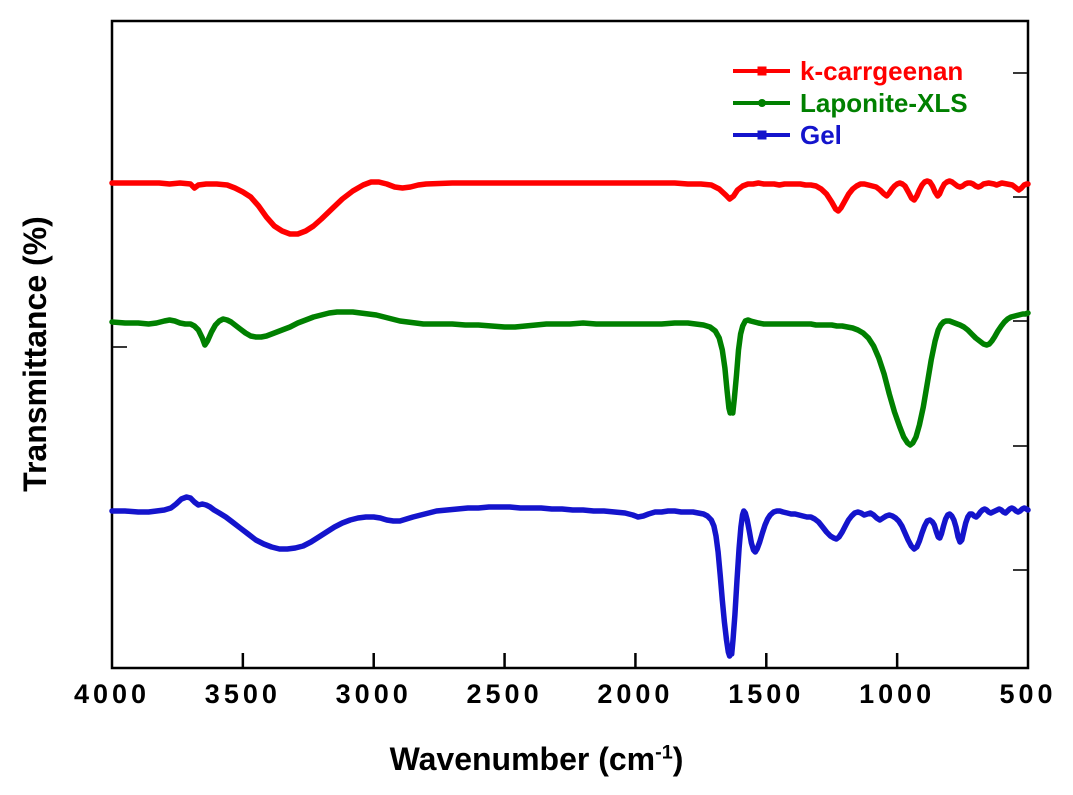 The height and width of the screenshot is (795, 1073). I want to click on x-tick-label-2000: 2000, so click(635, 694).